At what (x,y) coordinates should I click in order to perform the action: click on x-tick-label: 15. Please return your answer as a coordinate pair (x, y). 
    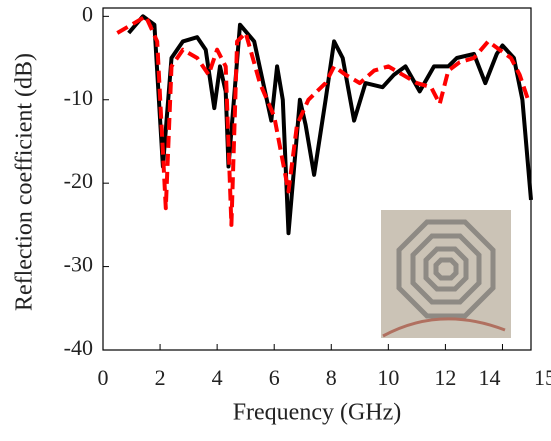
    Looking at the image, I should click on (542, 377).